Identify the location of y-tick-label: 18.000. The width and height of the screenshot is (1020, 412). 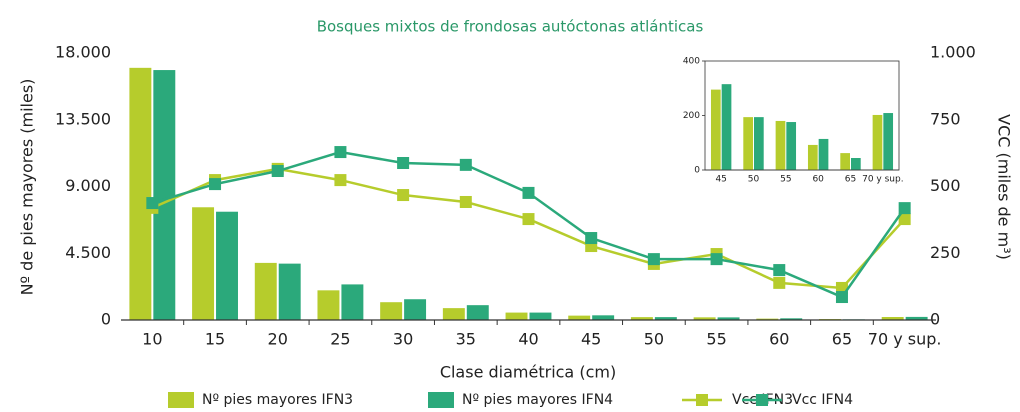
(83, 52).